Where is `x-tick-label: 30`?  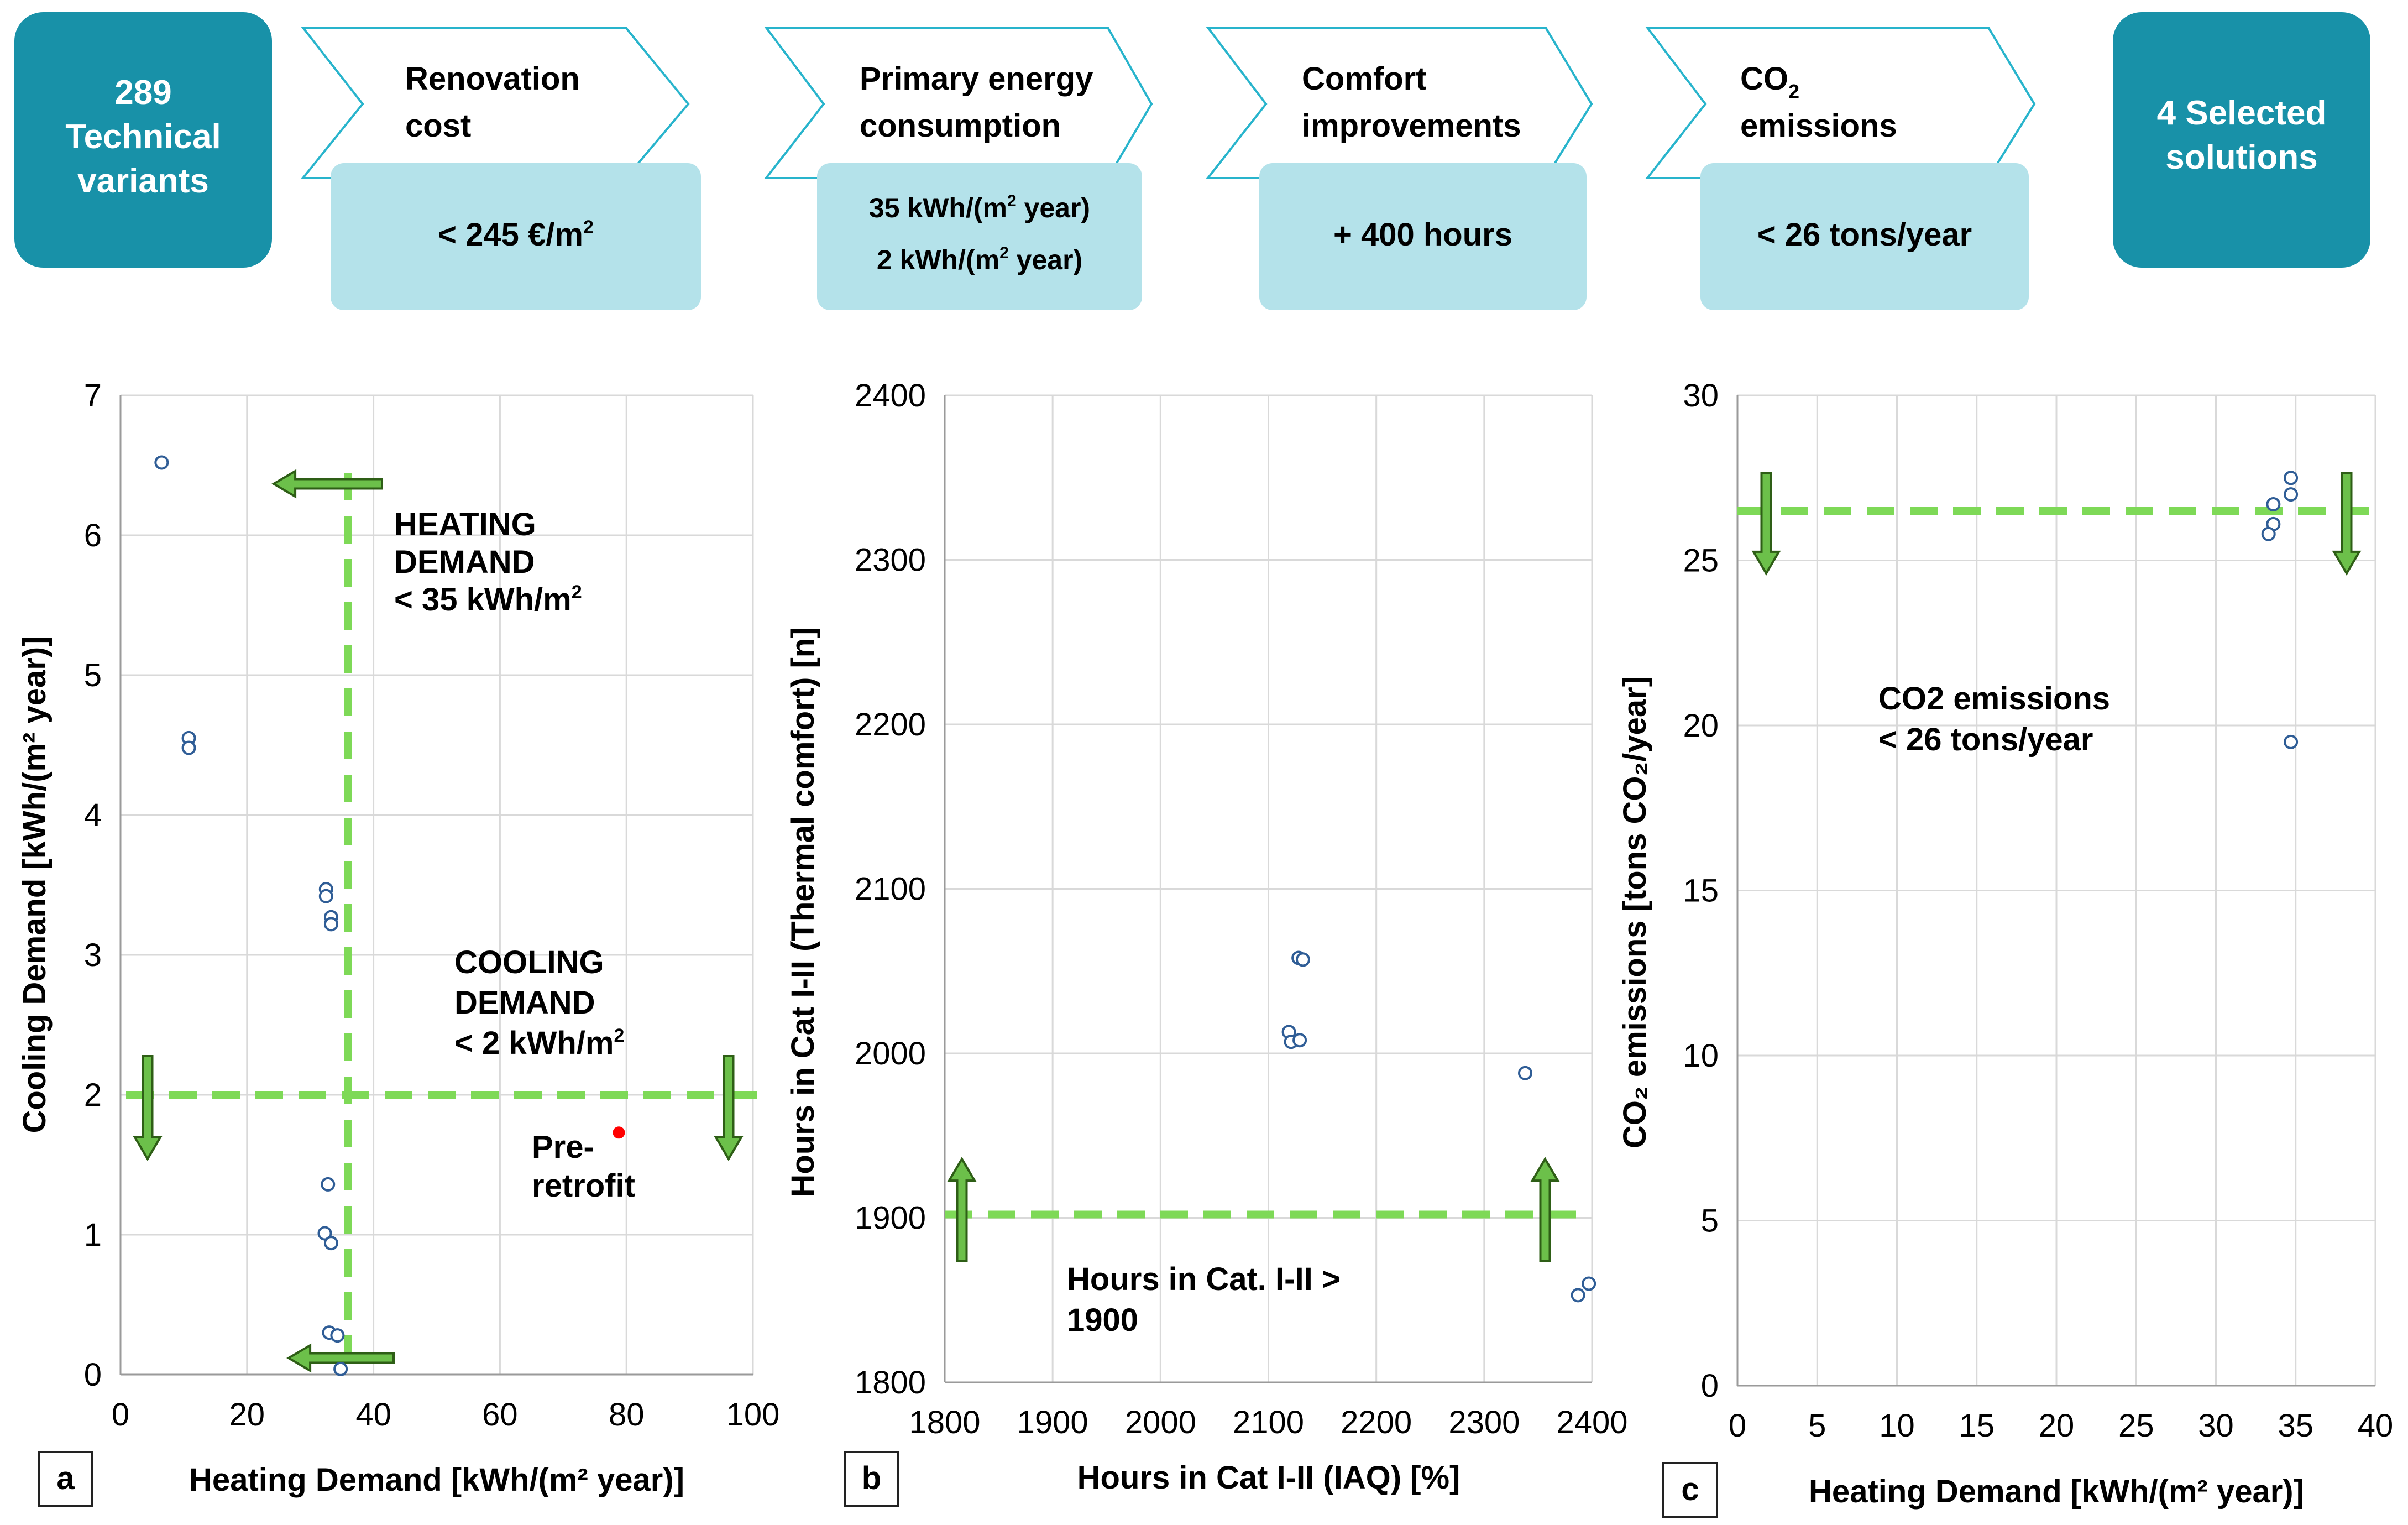
x-tick-label: 30 is located at coordinates (2216, 1426).